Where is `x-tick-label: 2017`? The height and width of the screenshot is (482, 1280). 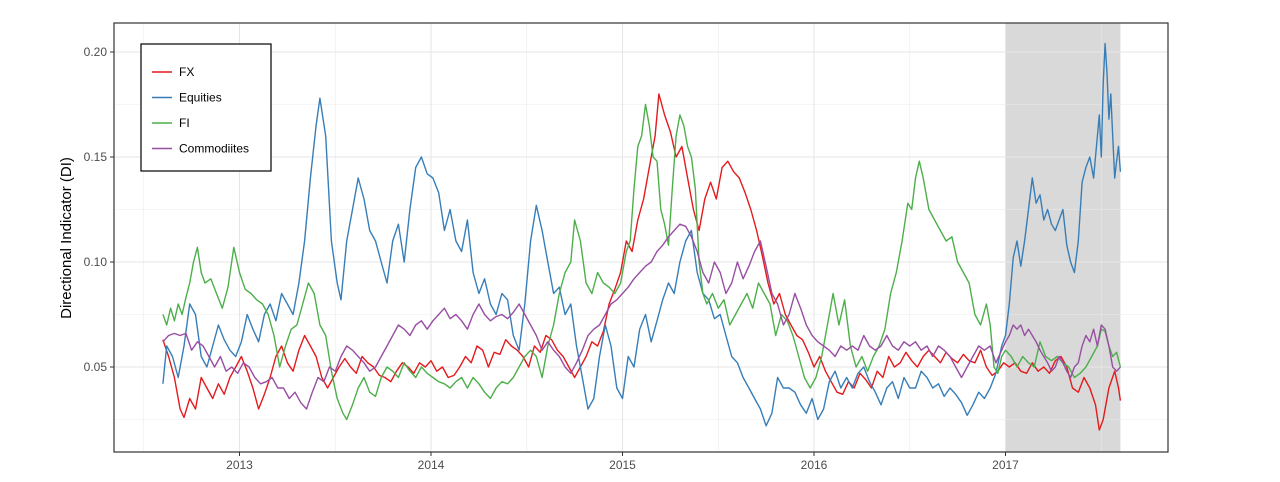 x-tick-label: 2017 is located at coordinates (1005, 465).